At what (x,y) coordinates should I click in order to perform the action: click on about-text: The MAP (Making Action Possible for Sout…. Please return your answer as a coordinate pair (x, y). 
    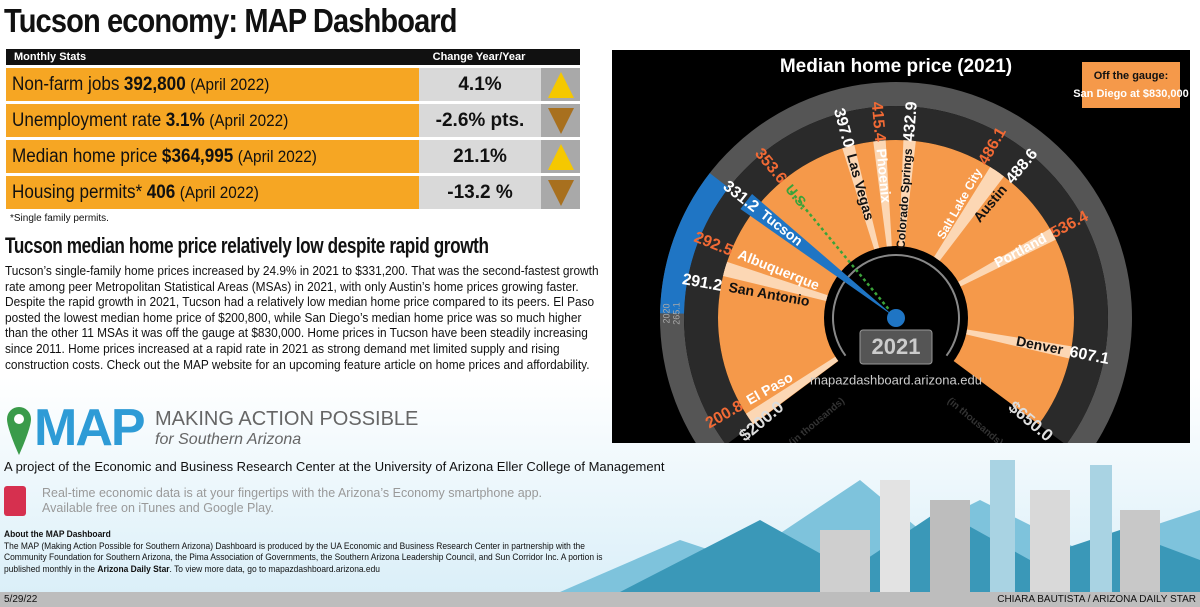
    Looking at the image, I should click on (303, 556).